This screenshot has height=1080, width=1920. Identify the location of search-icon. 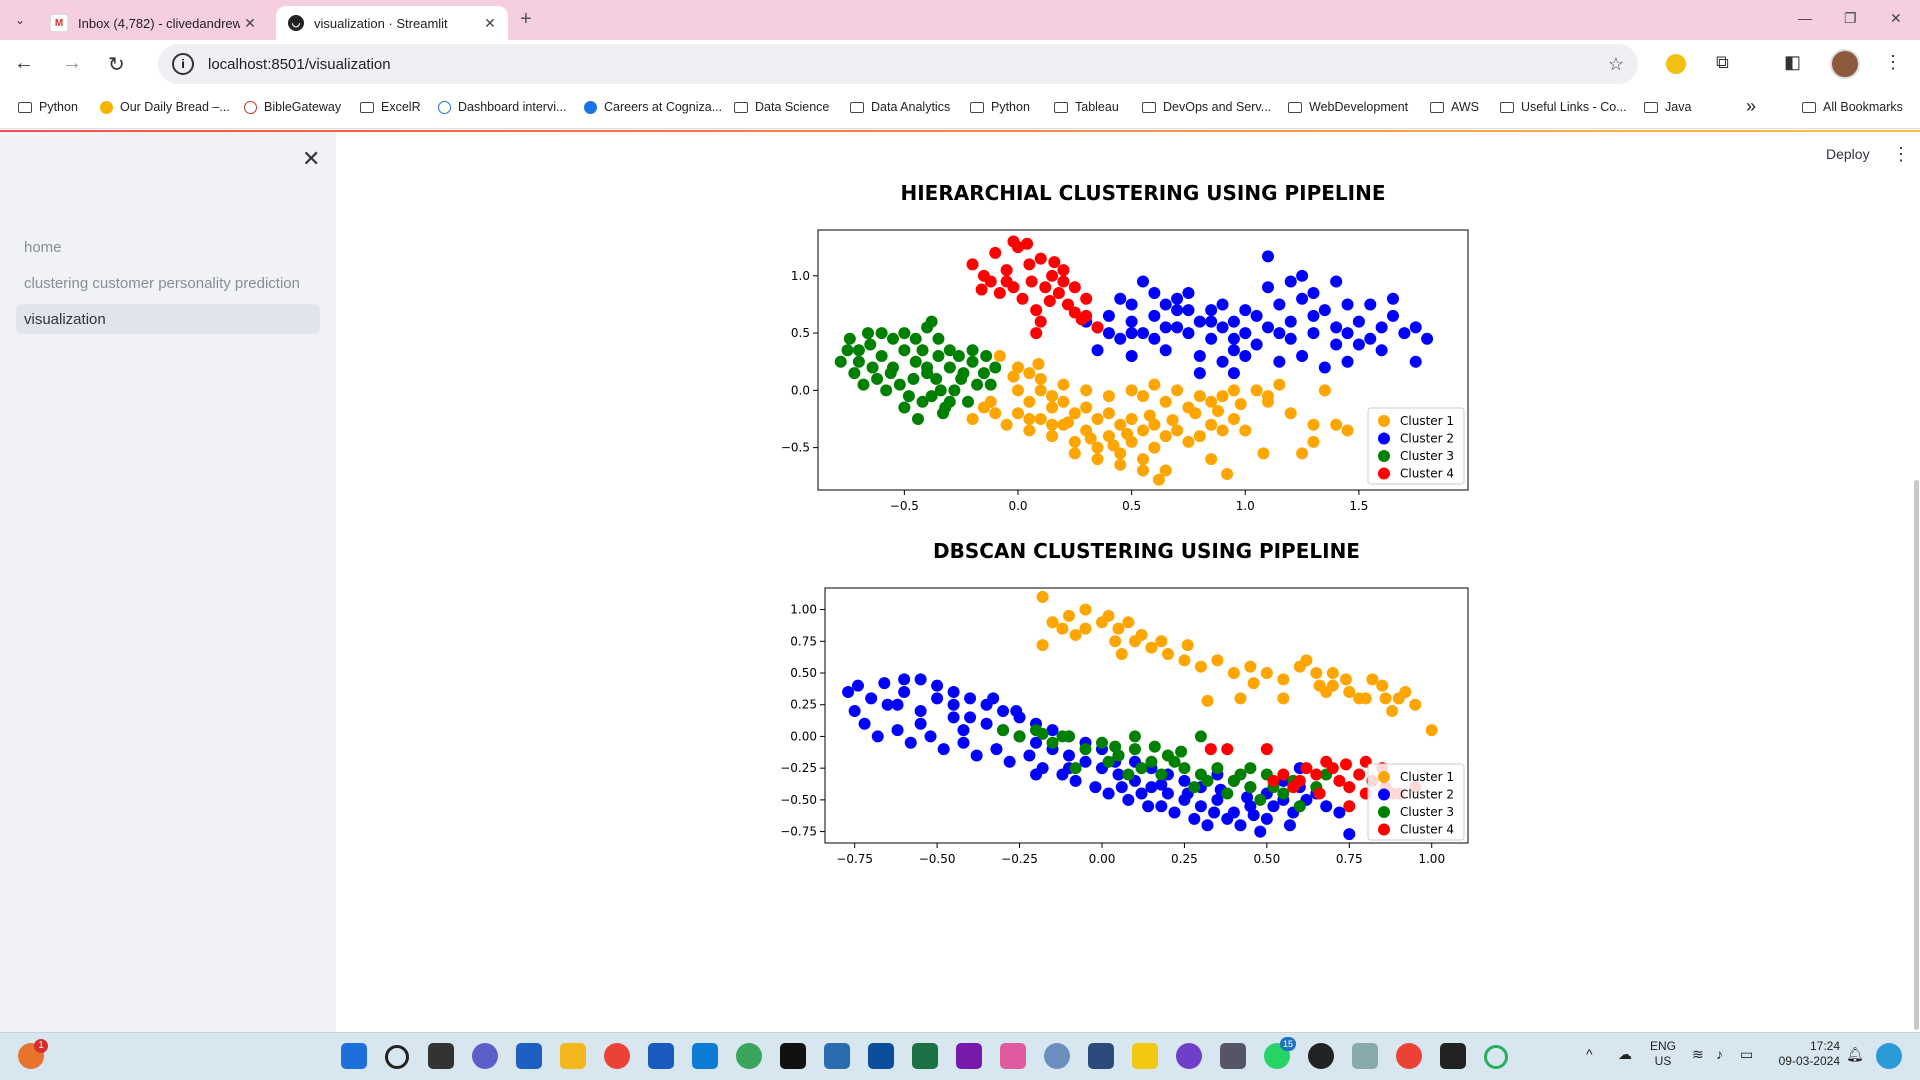
(397, 1057).